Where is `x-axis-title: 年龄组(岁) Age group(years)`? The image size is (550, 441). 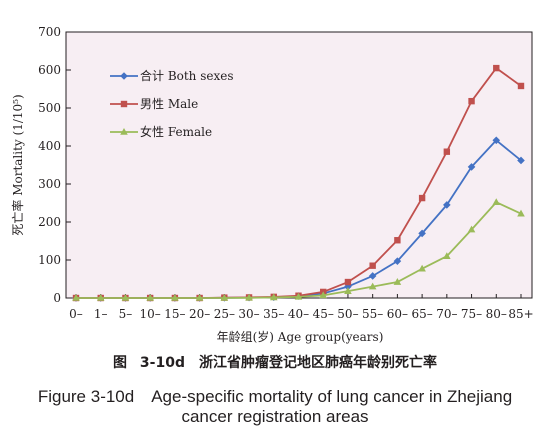 x-axis-title: 年龄组(岁) Age group(years) is located at coordinates (300, 336).